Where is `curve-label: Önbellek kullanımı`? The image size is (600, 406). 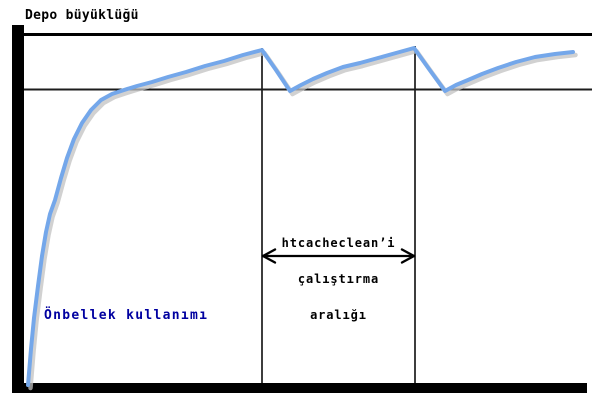
curve-label: Önbellek kullanımı is located at coordinates (126, 315).